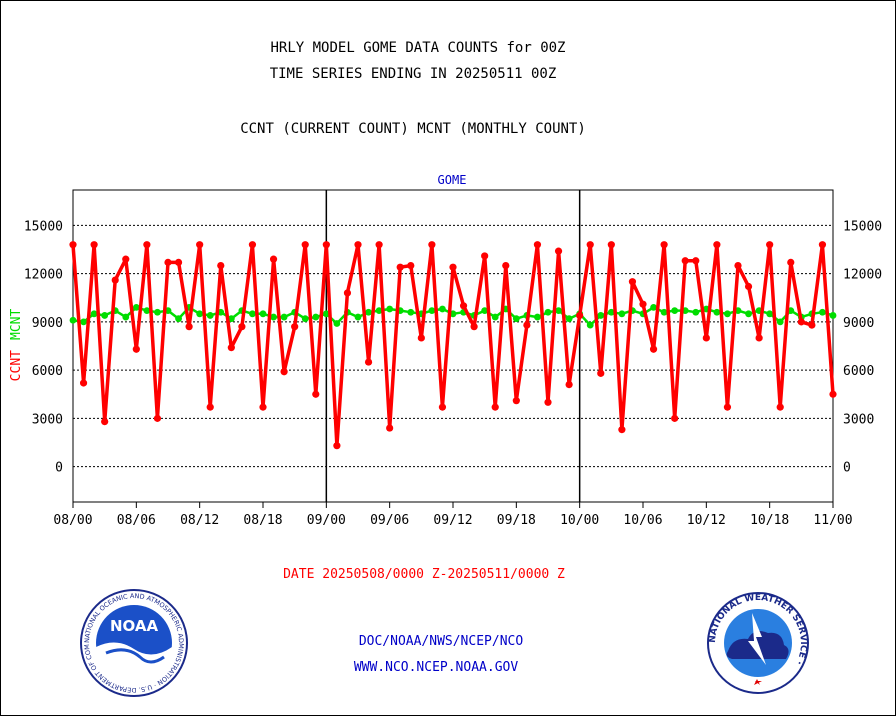 This screenshot has height=716, width=896. Describe the element at coordinates (47, 323) in the screenshot. I see `y-tick-label-left: 9000` at that location.